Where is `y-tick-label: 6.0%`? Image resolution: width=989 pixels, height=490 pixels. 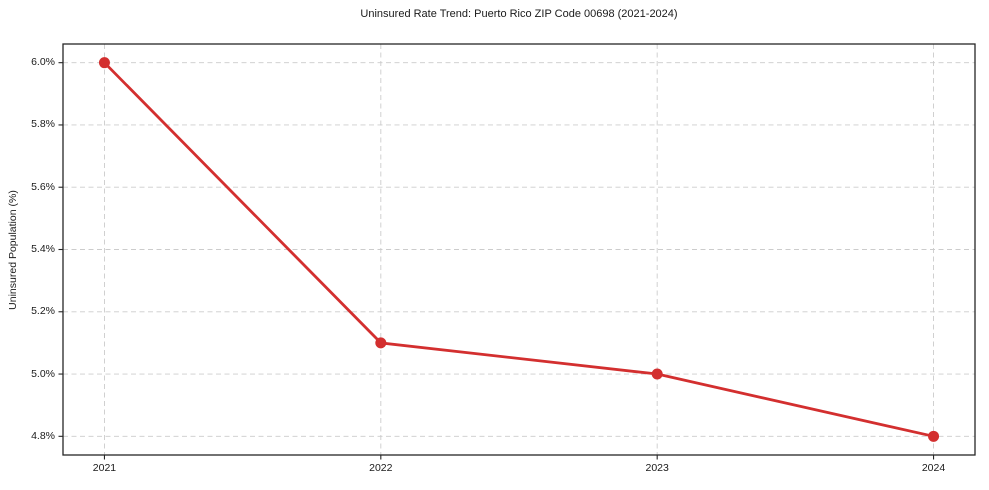
y-tick-label: 6.0% is located at coordinates (43, 62).